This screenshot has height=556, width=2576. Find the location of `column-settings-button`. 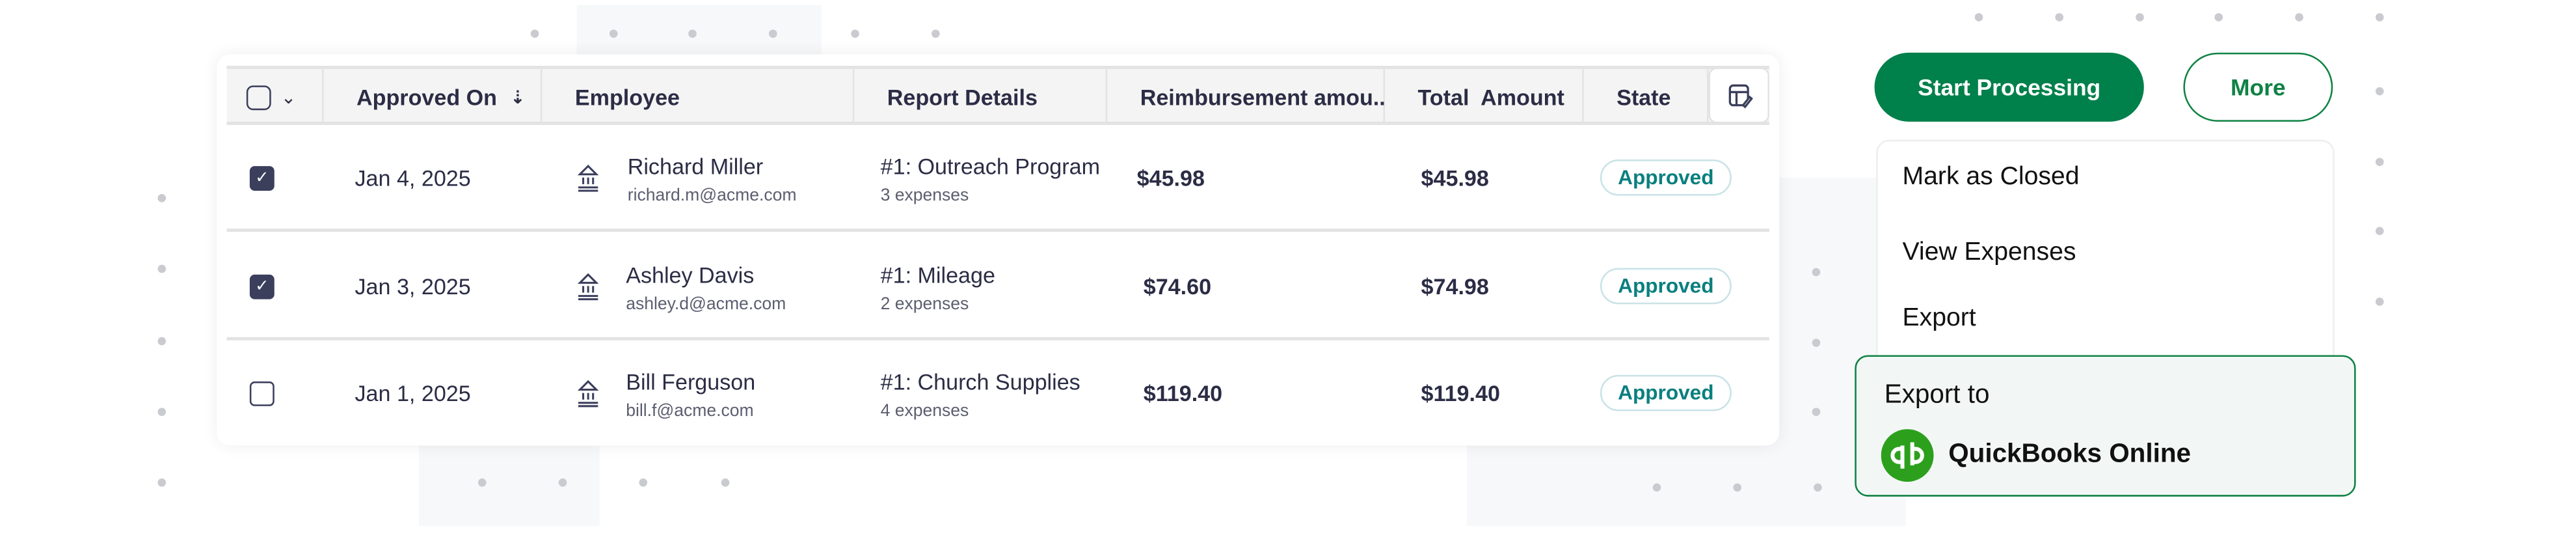

column-settings-button is located at coordinates (1738, 95).